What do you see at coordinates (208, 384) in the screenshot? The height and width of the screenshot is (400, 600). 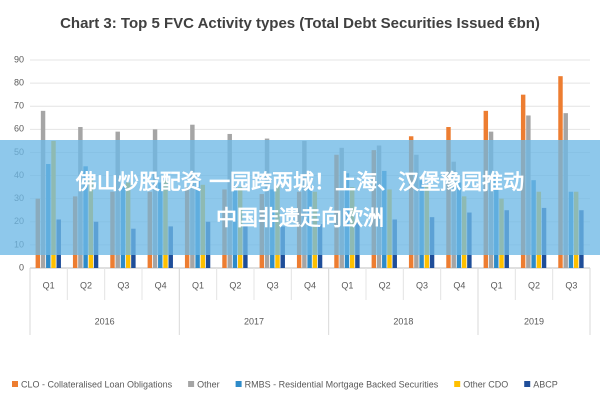 I see `legend-label: Other` at bounding box center [208, 384].